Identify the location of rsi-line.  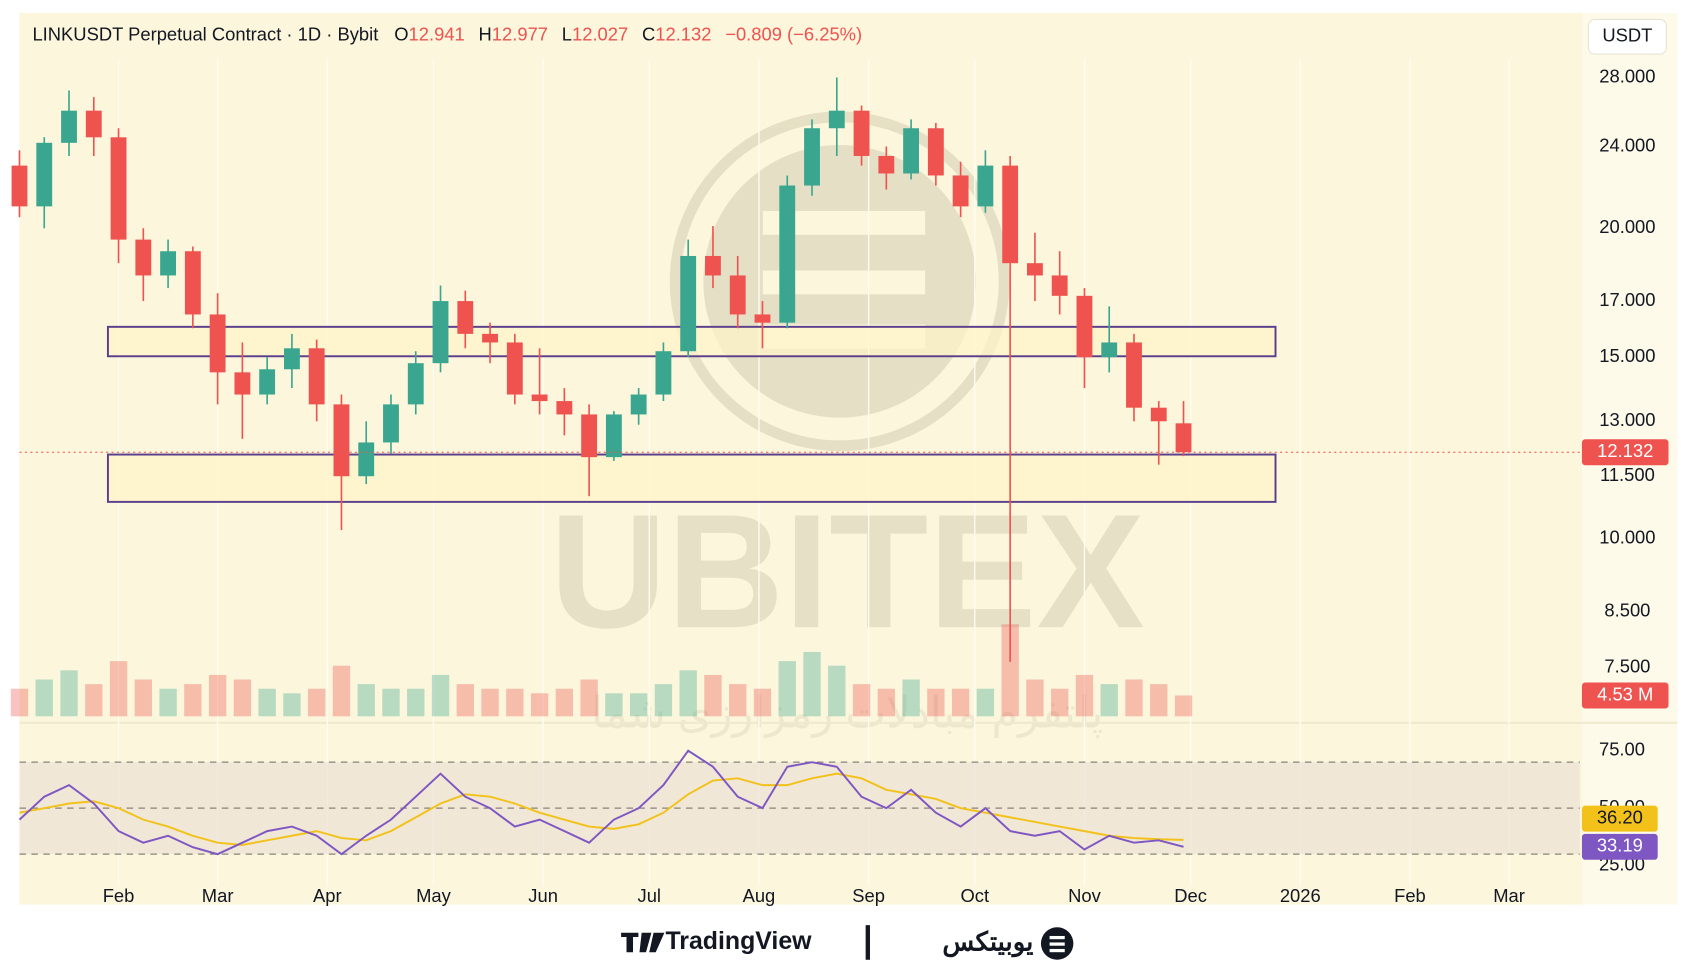
(601, 802).